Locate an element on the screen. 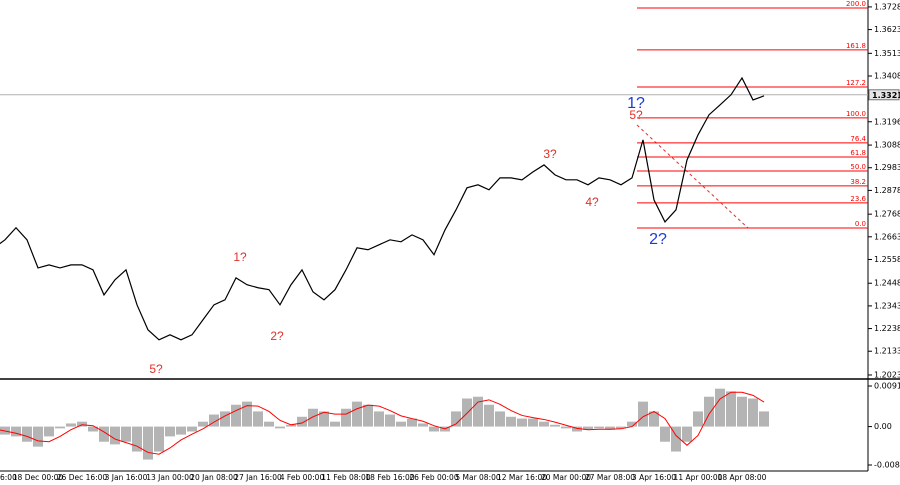  x-tick-label: 26 Feb 00:00 is located at coordinates (433, 477).